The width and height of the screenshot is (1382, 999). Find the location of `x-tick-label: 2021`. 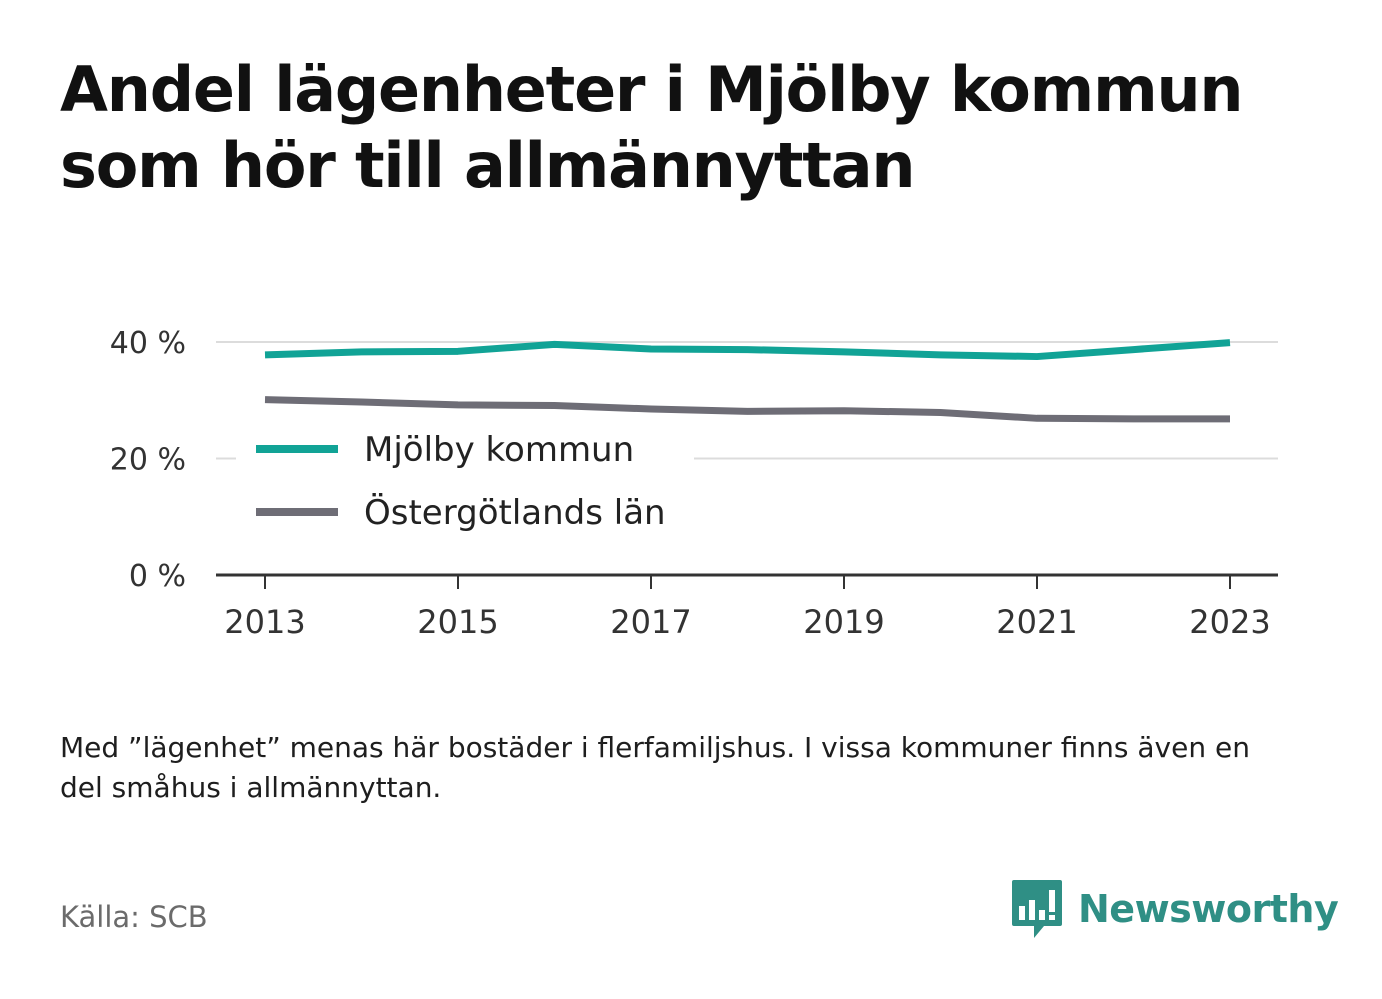

x-tick-label: 2021 is located at coordinates (1036, 622).